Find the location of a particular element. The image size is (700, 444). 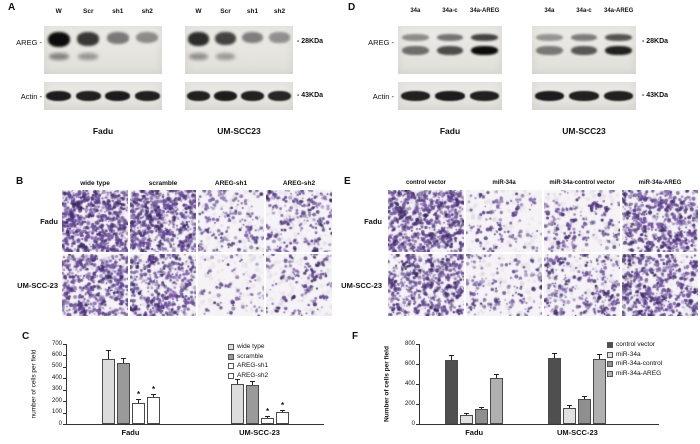

panel-d-marker-43kda: - 43KDa is located at coordinates (655, 95).